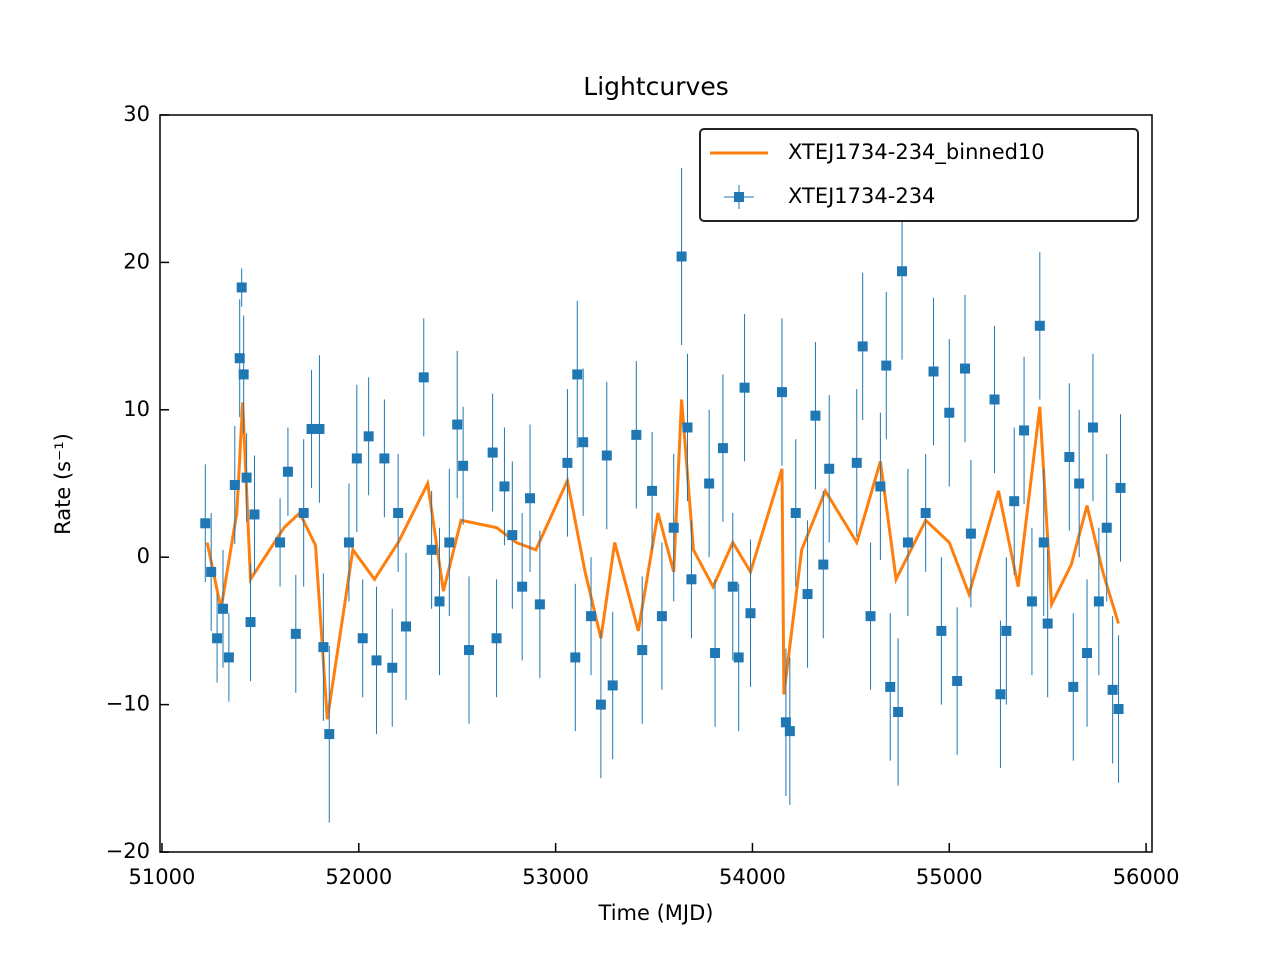 The image size is (1280, 960). I want to click on x-tick-label: 56000, so click(1146, 877).